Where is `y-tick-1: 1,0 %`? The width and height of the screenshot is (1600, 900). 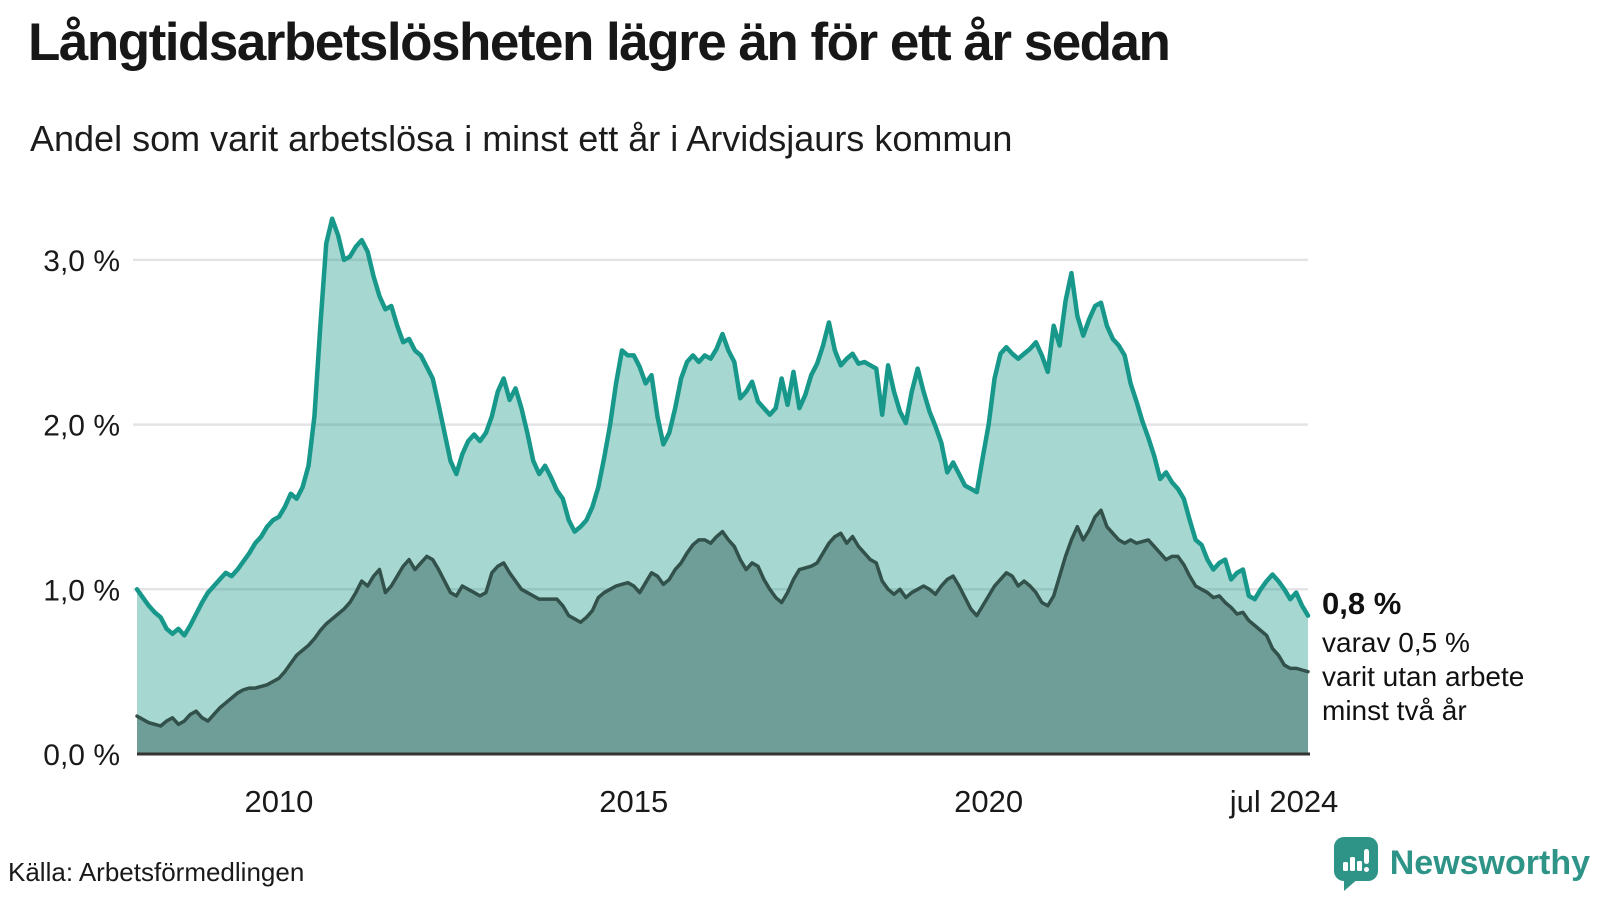
y-tick-1: 1,0 % is located at coordinates (81, 590).